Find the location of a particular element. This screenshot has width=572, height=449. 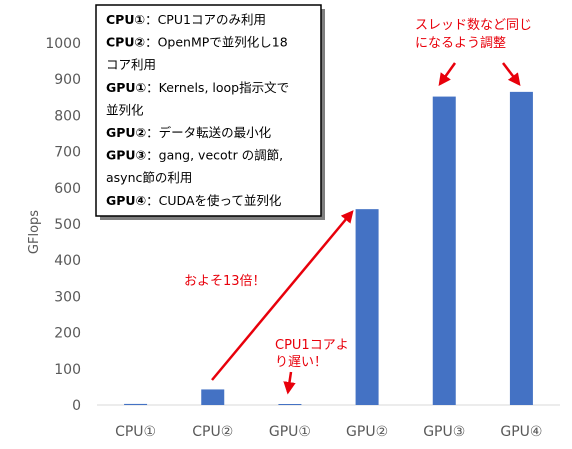

legend-line: CPU②：OpenMPで並列化し18 is located at coordinates (197, 42).